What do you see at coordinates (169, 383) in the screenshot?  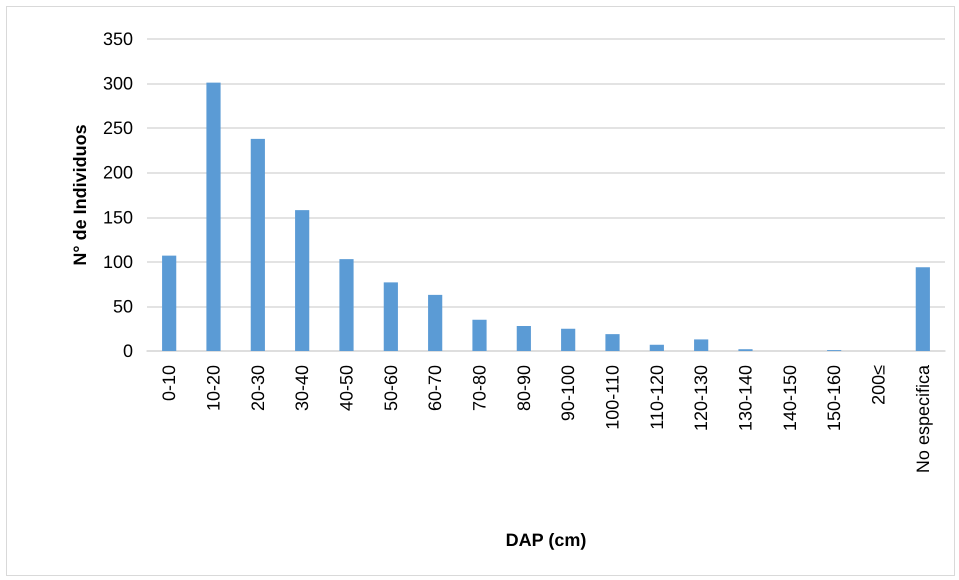 I see `x-tick-label: 0-10` at bounding box center [169, 383].